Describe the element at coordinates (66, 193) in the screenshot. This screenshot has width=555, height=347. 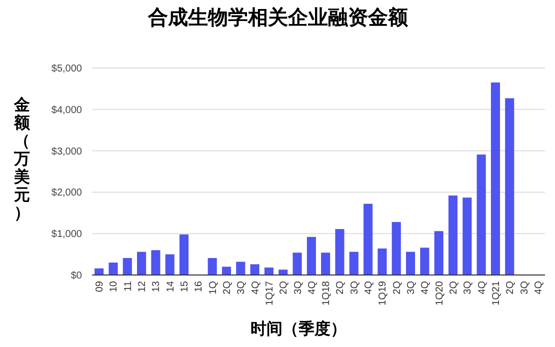
I see `y-tick-label: $2,000` at that location.